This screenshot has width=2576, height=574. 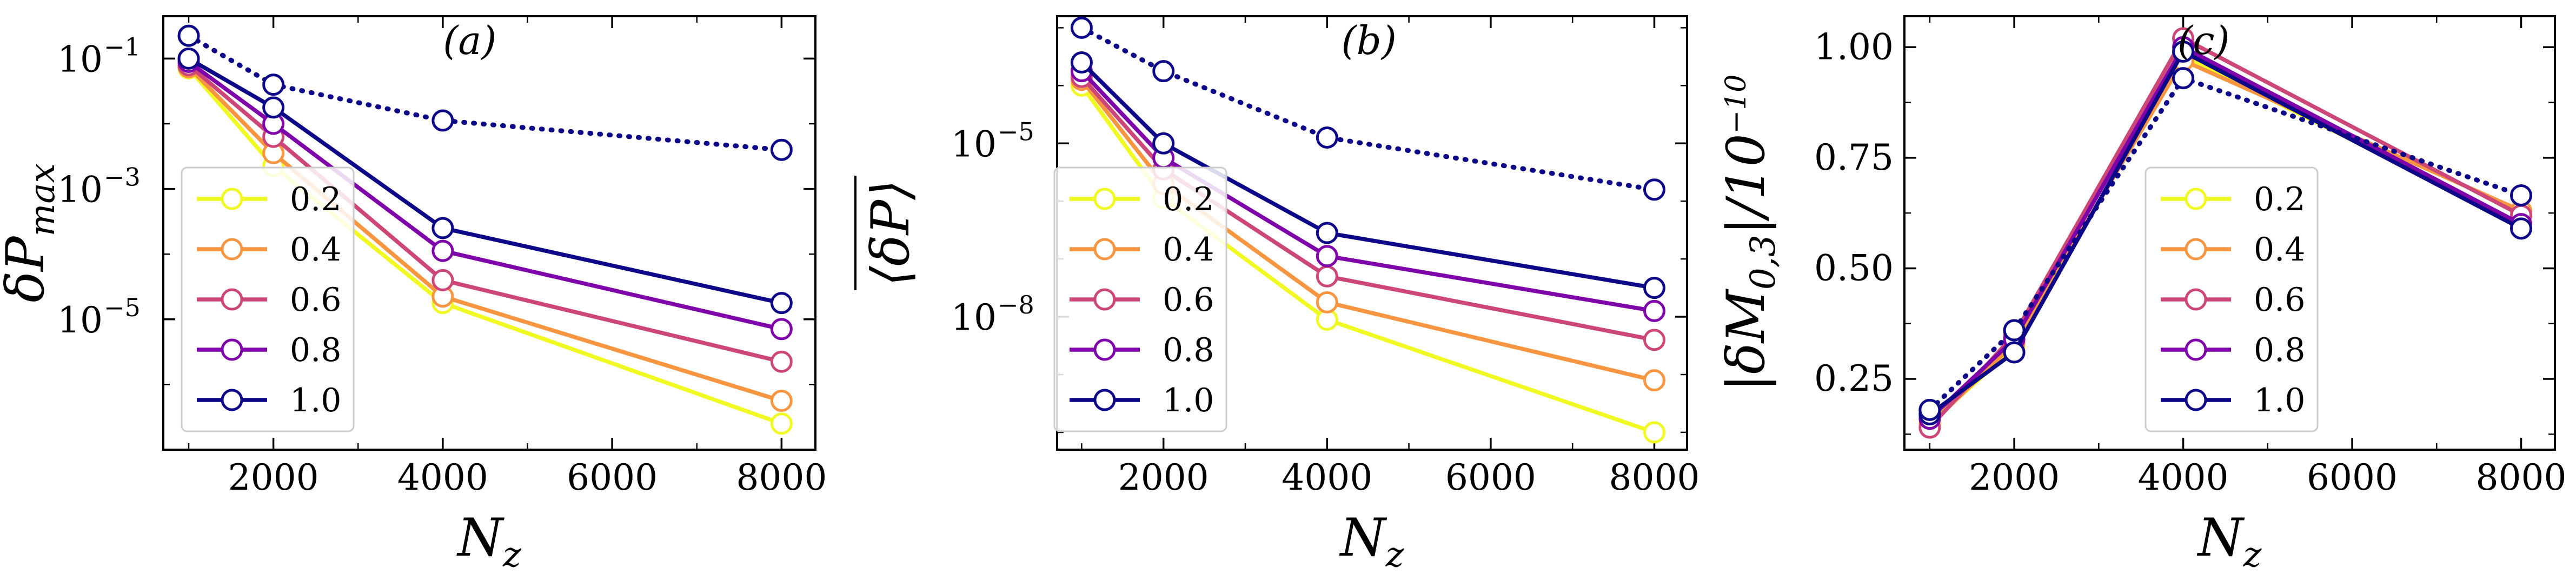 What do you see at coordinates (2196, 349) in the screenshot?
I see `legend-marker-0.8` at bounding box center [2196, 349].